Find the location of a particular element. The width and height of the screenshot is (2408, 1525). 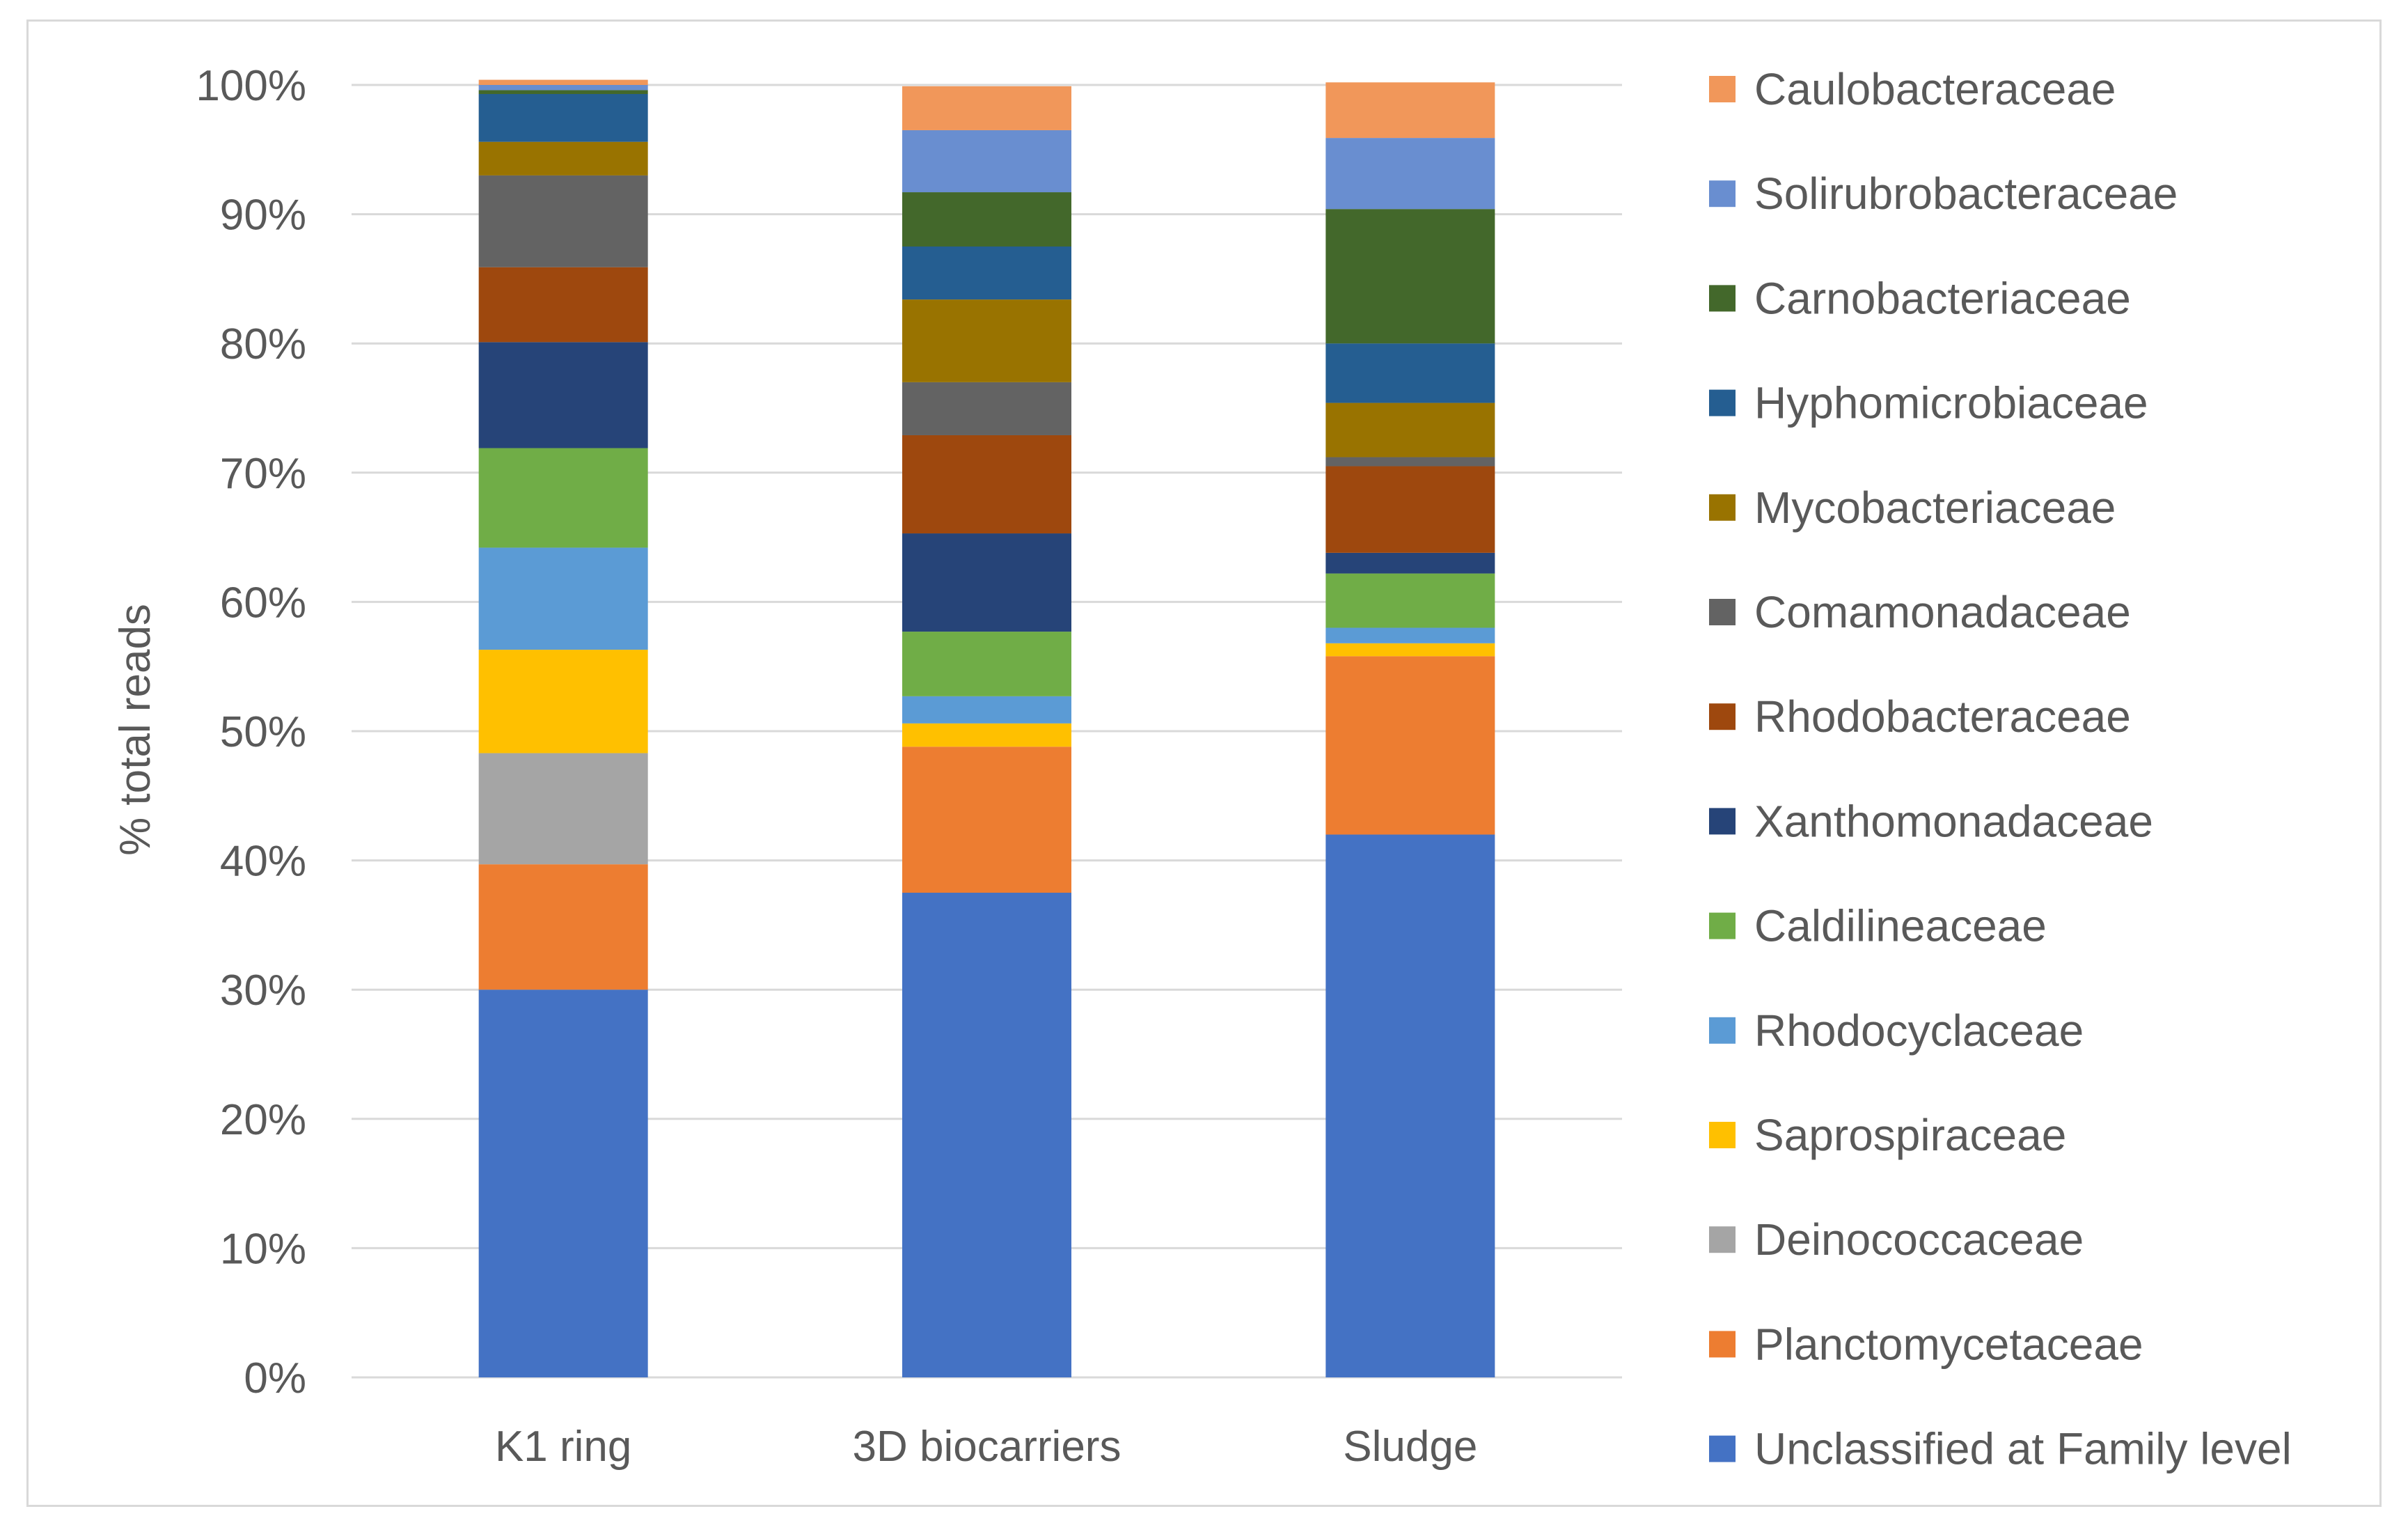

y-tick-label: 40% is located at coordinates (263, 862).